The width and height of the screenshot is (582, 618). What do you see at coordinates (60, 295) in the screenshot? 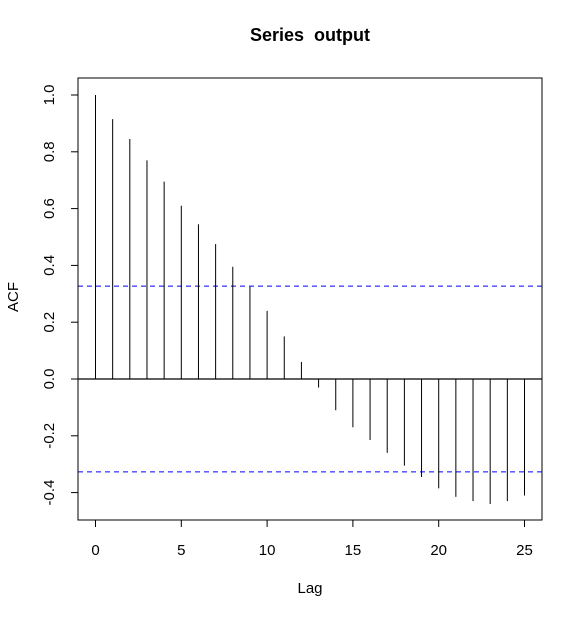
I see `y-axis: -0.4 -0.2 0.0 0.2 0.4 0.6 0.8 1.0` at bounding box center [60, 295].